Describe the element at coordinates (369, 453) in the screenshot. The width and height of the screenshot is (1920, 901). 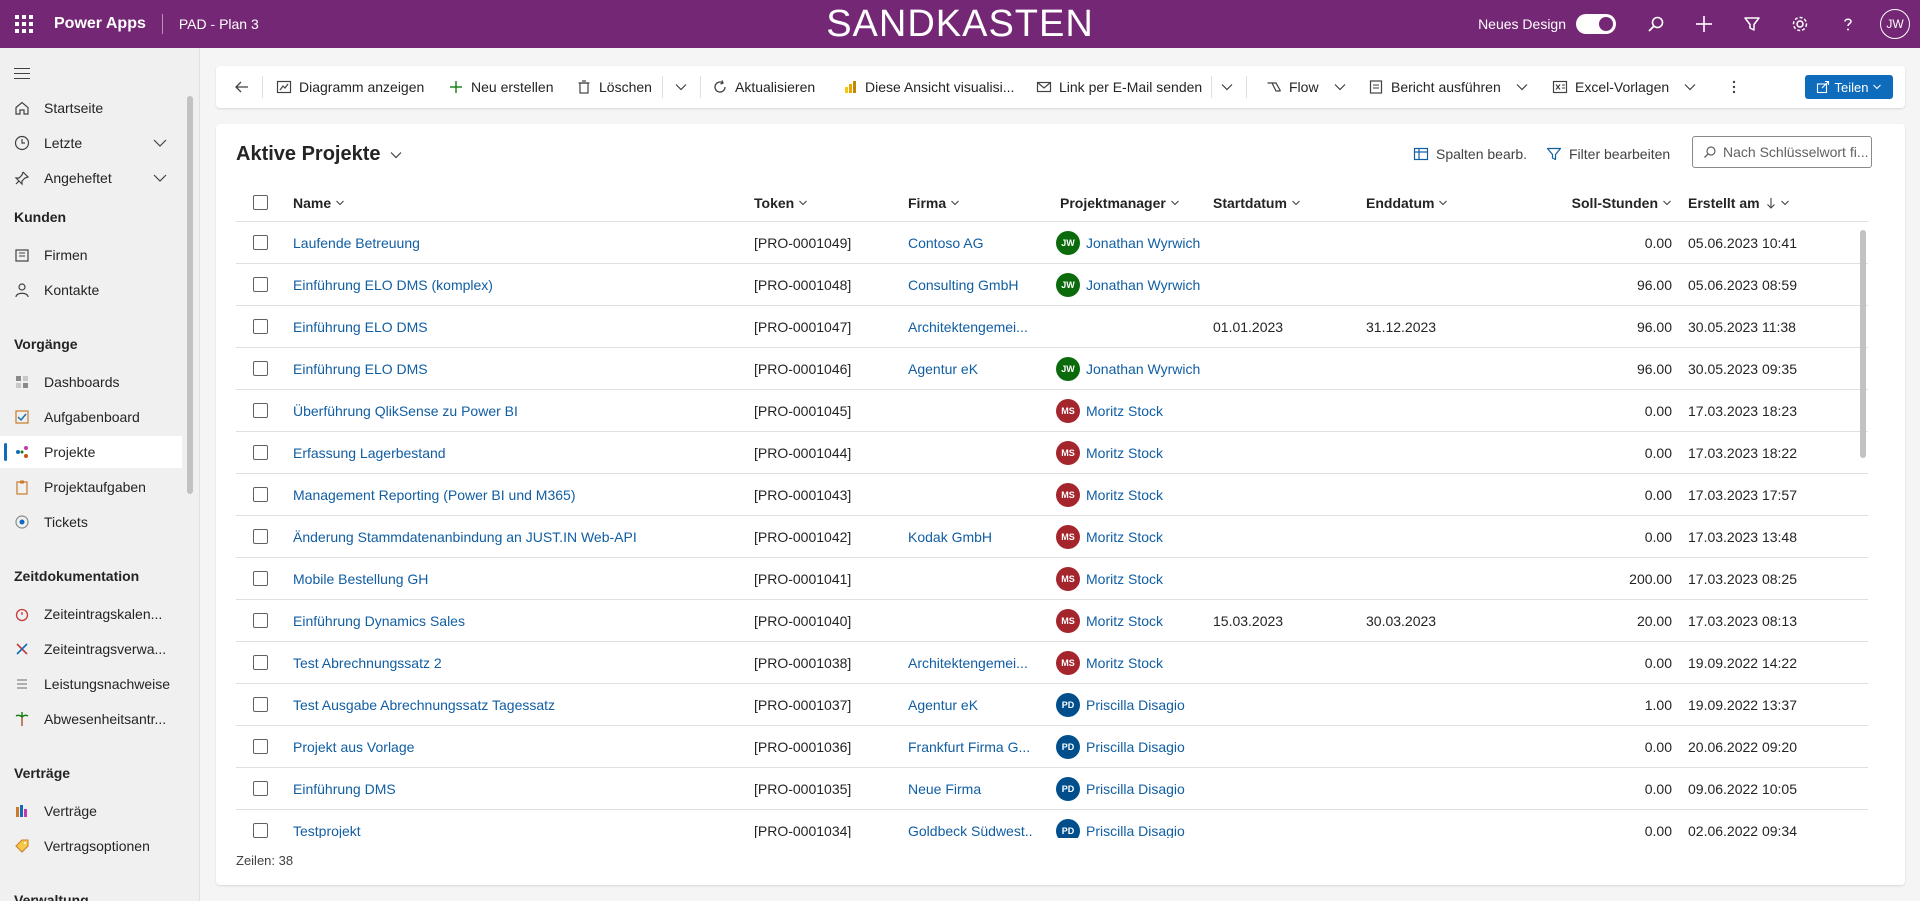
I see `cell-name: Erfassung Lagerbestand` at that location.